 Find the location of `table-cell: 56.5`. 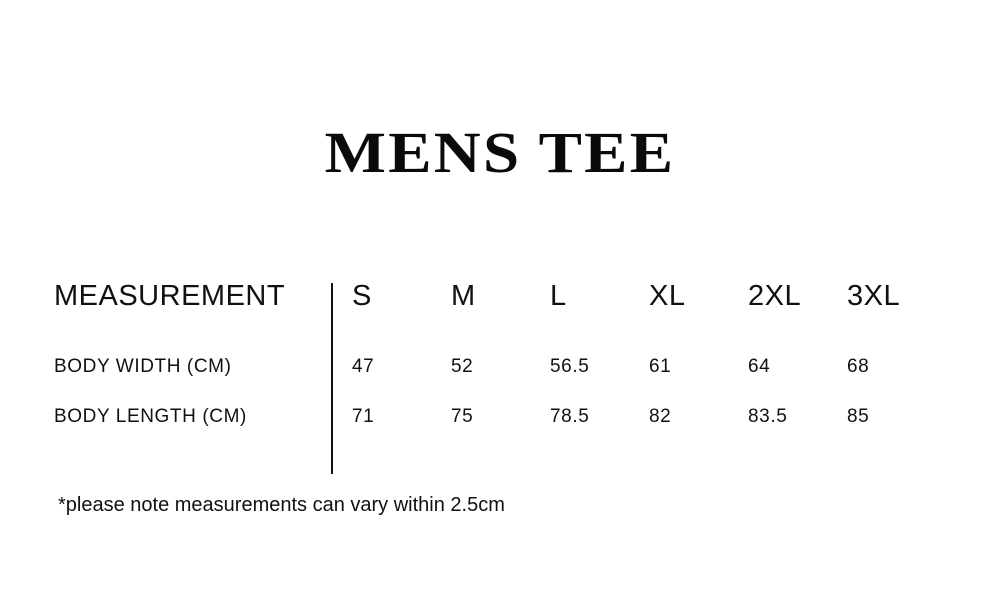

table-cell: 56.5 is located at coordinates (570, 366).